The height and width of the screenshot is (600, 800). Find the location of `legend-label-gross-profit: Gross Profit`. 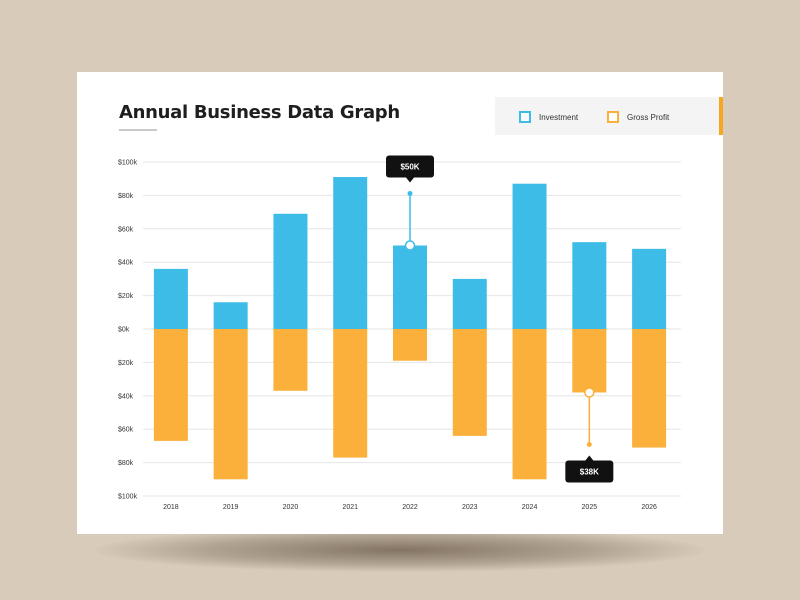

legend-label-gross-profit: Gross Profit is located at coordinates (648, 117).